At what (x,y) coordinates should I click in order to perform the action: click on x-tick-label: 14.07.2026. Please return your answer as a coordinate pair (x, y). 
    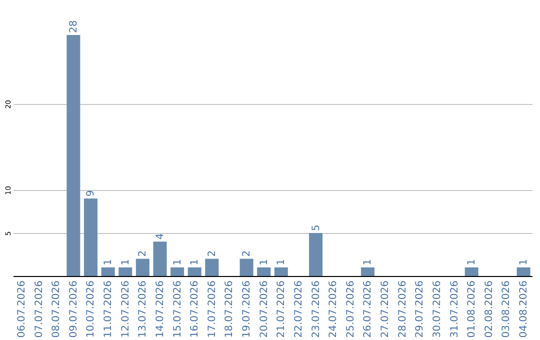
    Looking at the image, I should click on (160, 309).